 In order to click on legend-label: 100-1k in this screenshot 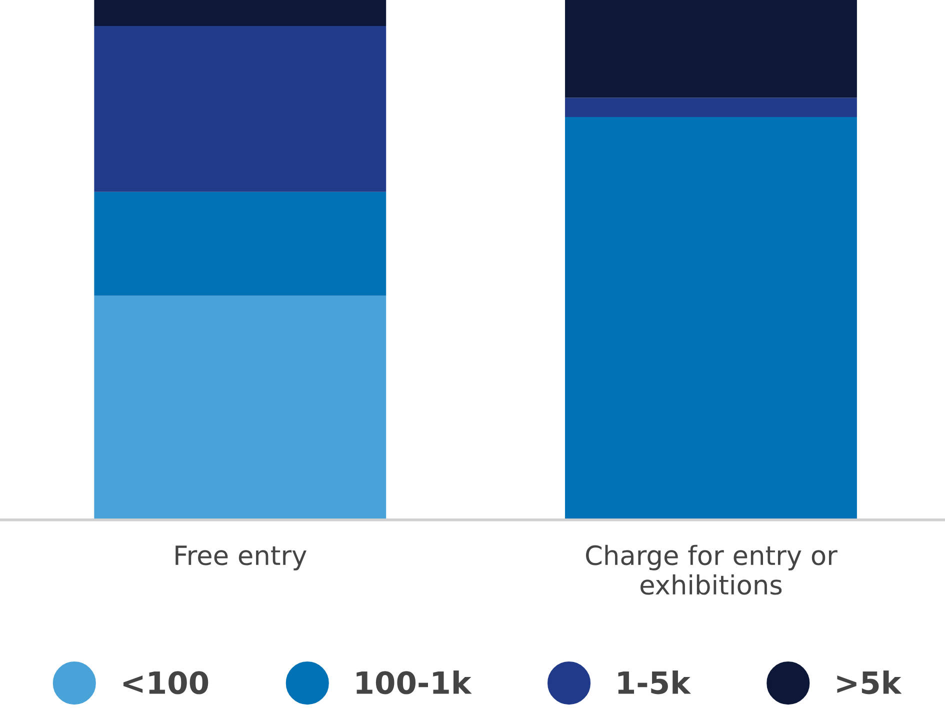, I will do `click(414, 682)`.